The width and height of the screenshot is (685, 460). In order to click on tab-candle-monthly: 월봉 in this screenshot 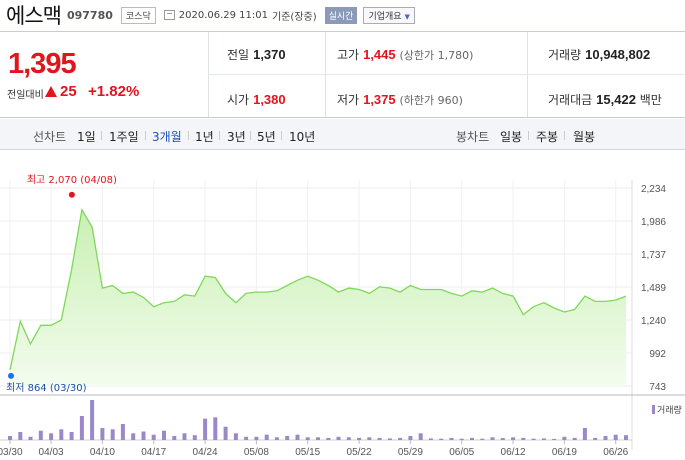, I will do `click(584, 137)`.